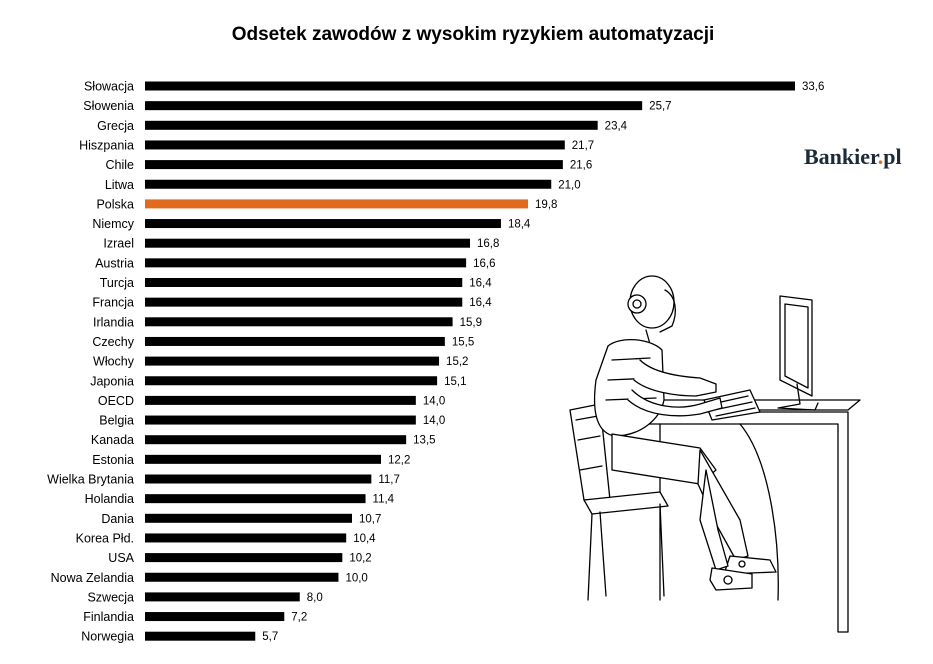 The image size is (933, 664). I want to click on category-label: Słowenia, so click(108, 106).